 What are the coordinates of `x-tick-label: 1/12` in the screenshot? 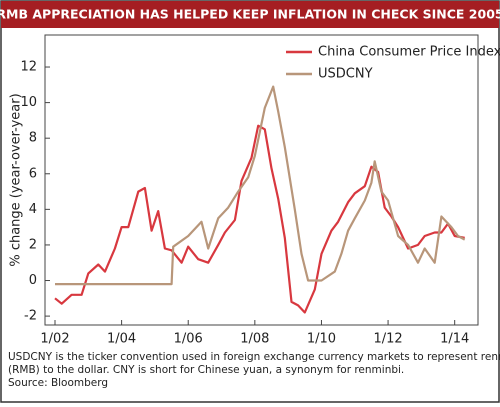 It's located at (387, 339).